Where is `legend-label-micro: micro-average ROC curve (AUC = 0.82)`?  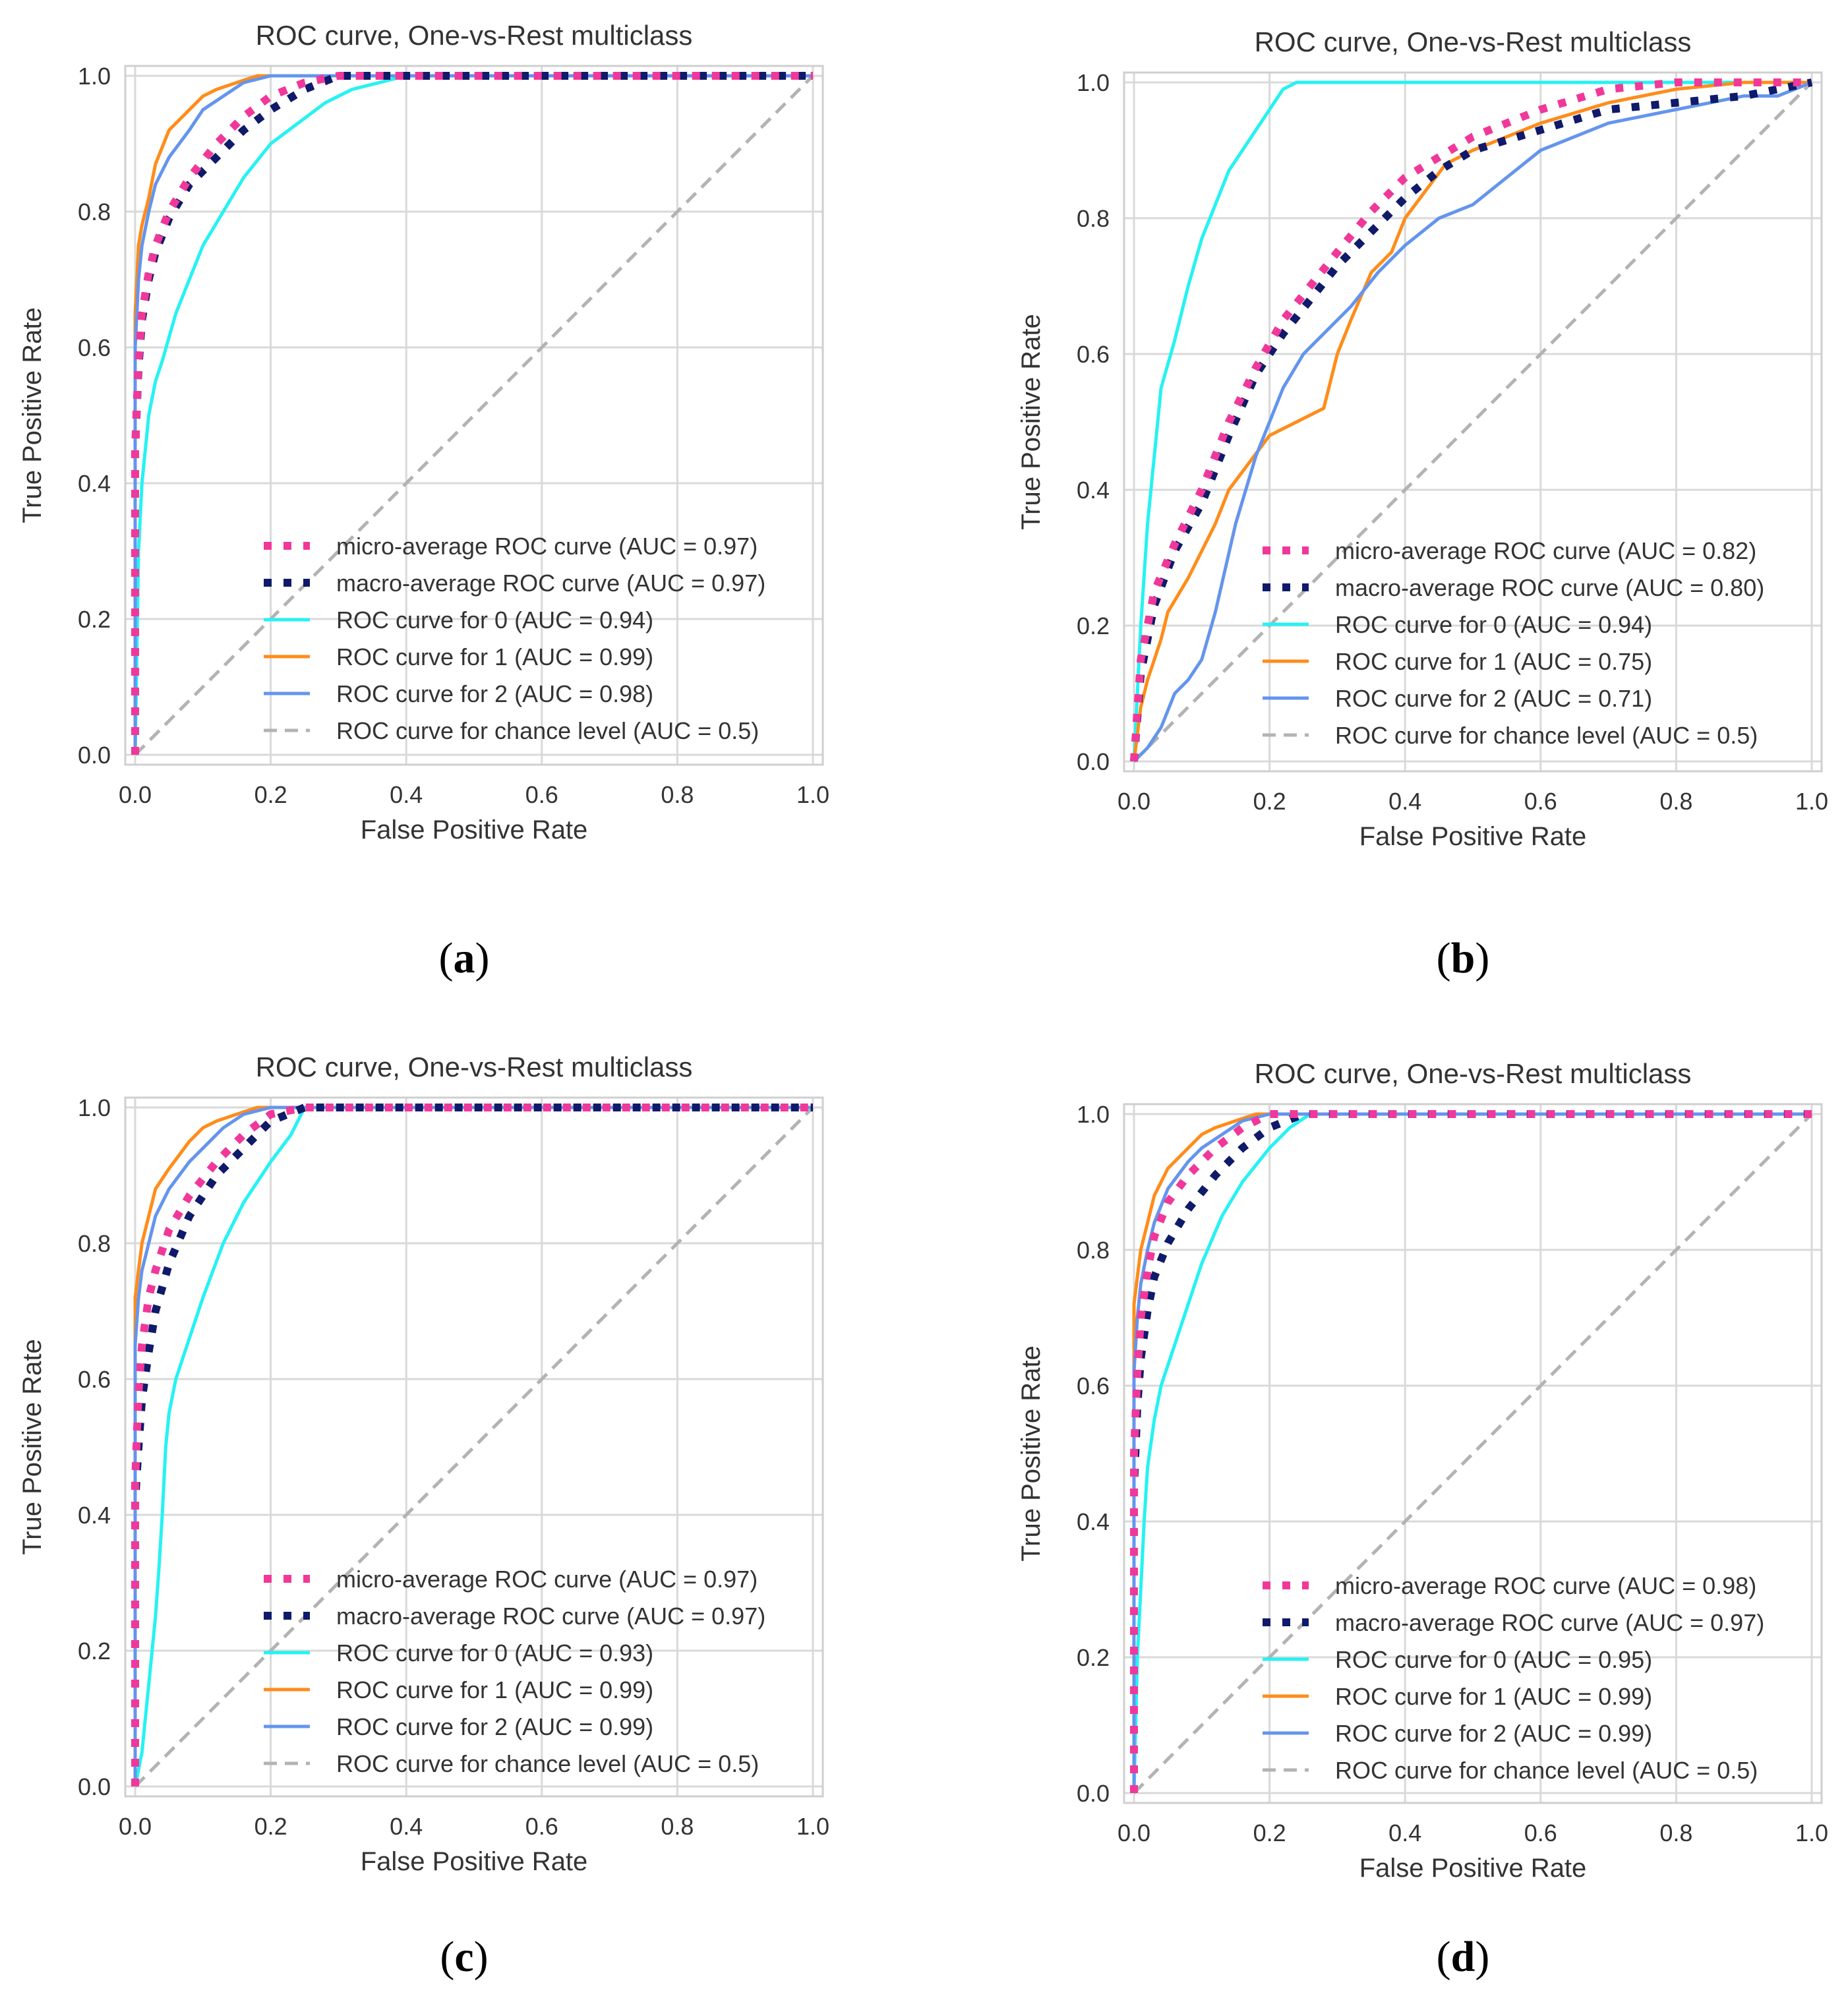
legend-label-micro: micro-average ROC curve (AUC = 0.82) is located at coordinates (1546, 550).